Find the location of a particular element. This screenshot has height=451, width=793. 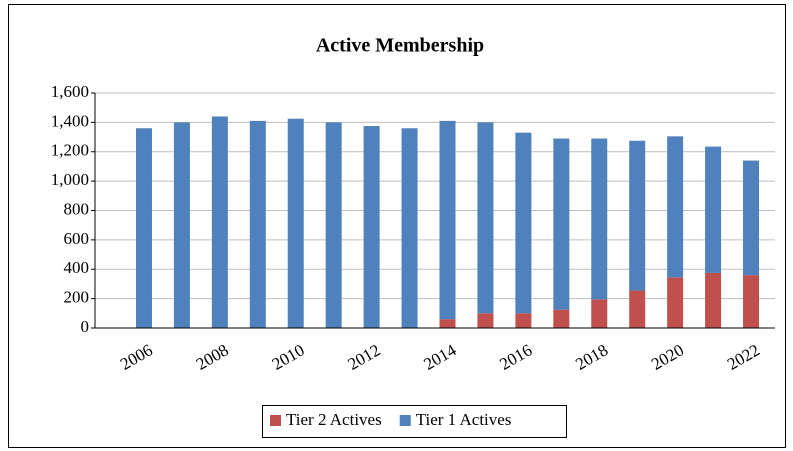

y-tick-label: 400 is located at coordinates (77, 267).